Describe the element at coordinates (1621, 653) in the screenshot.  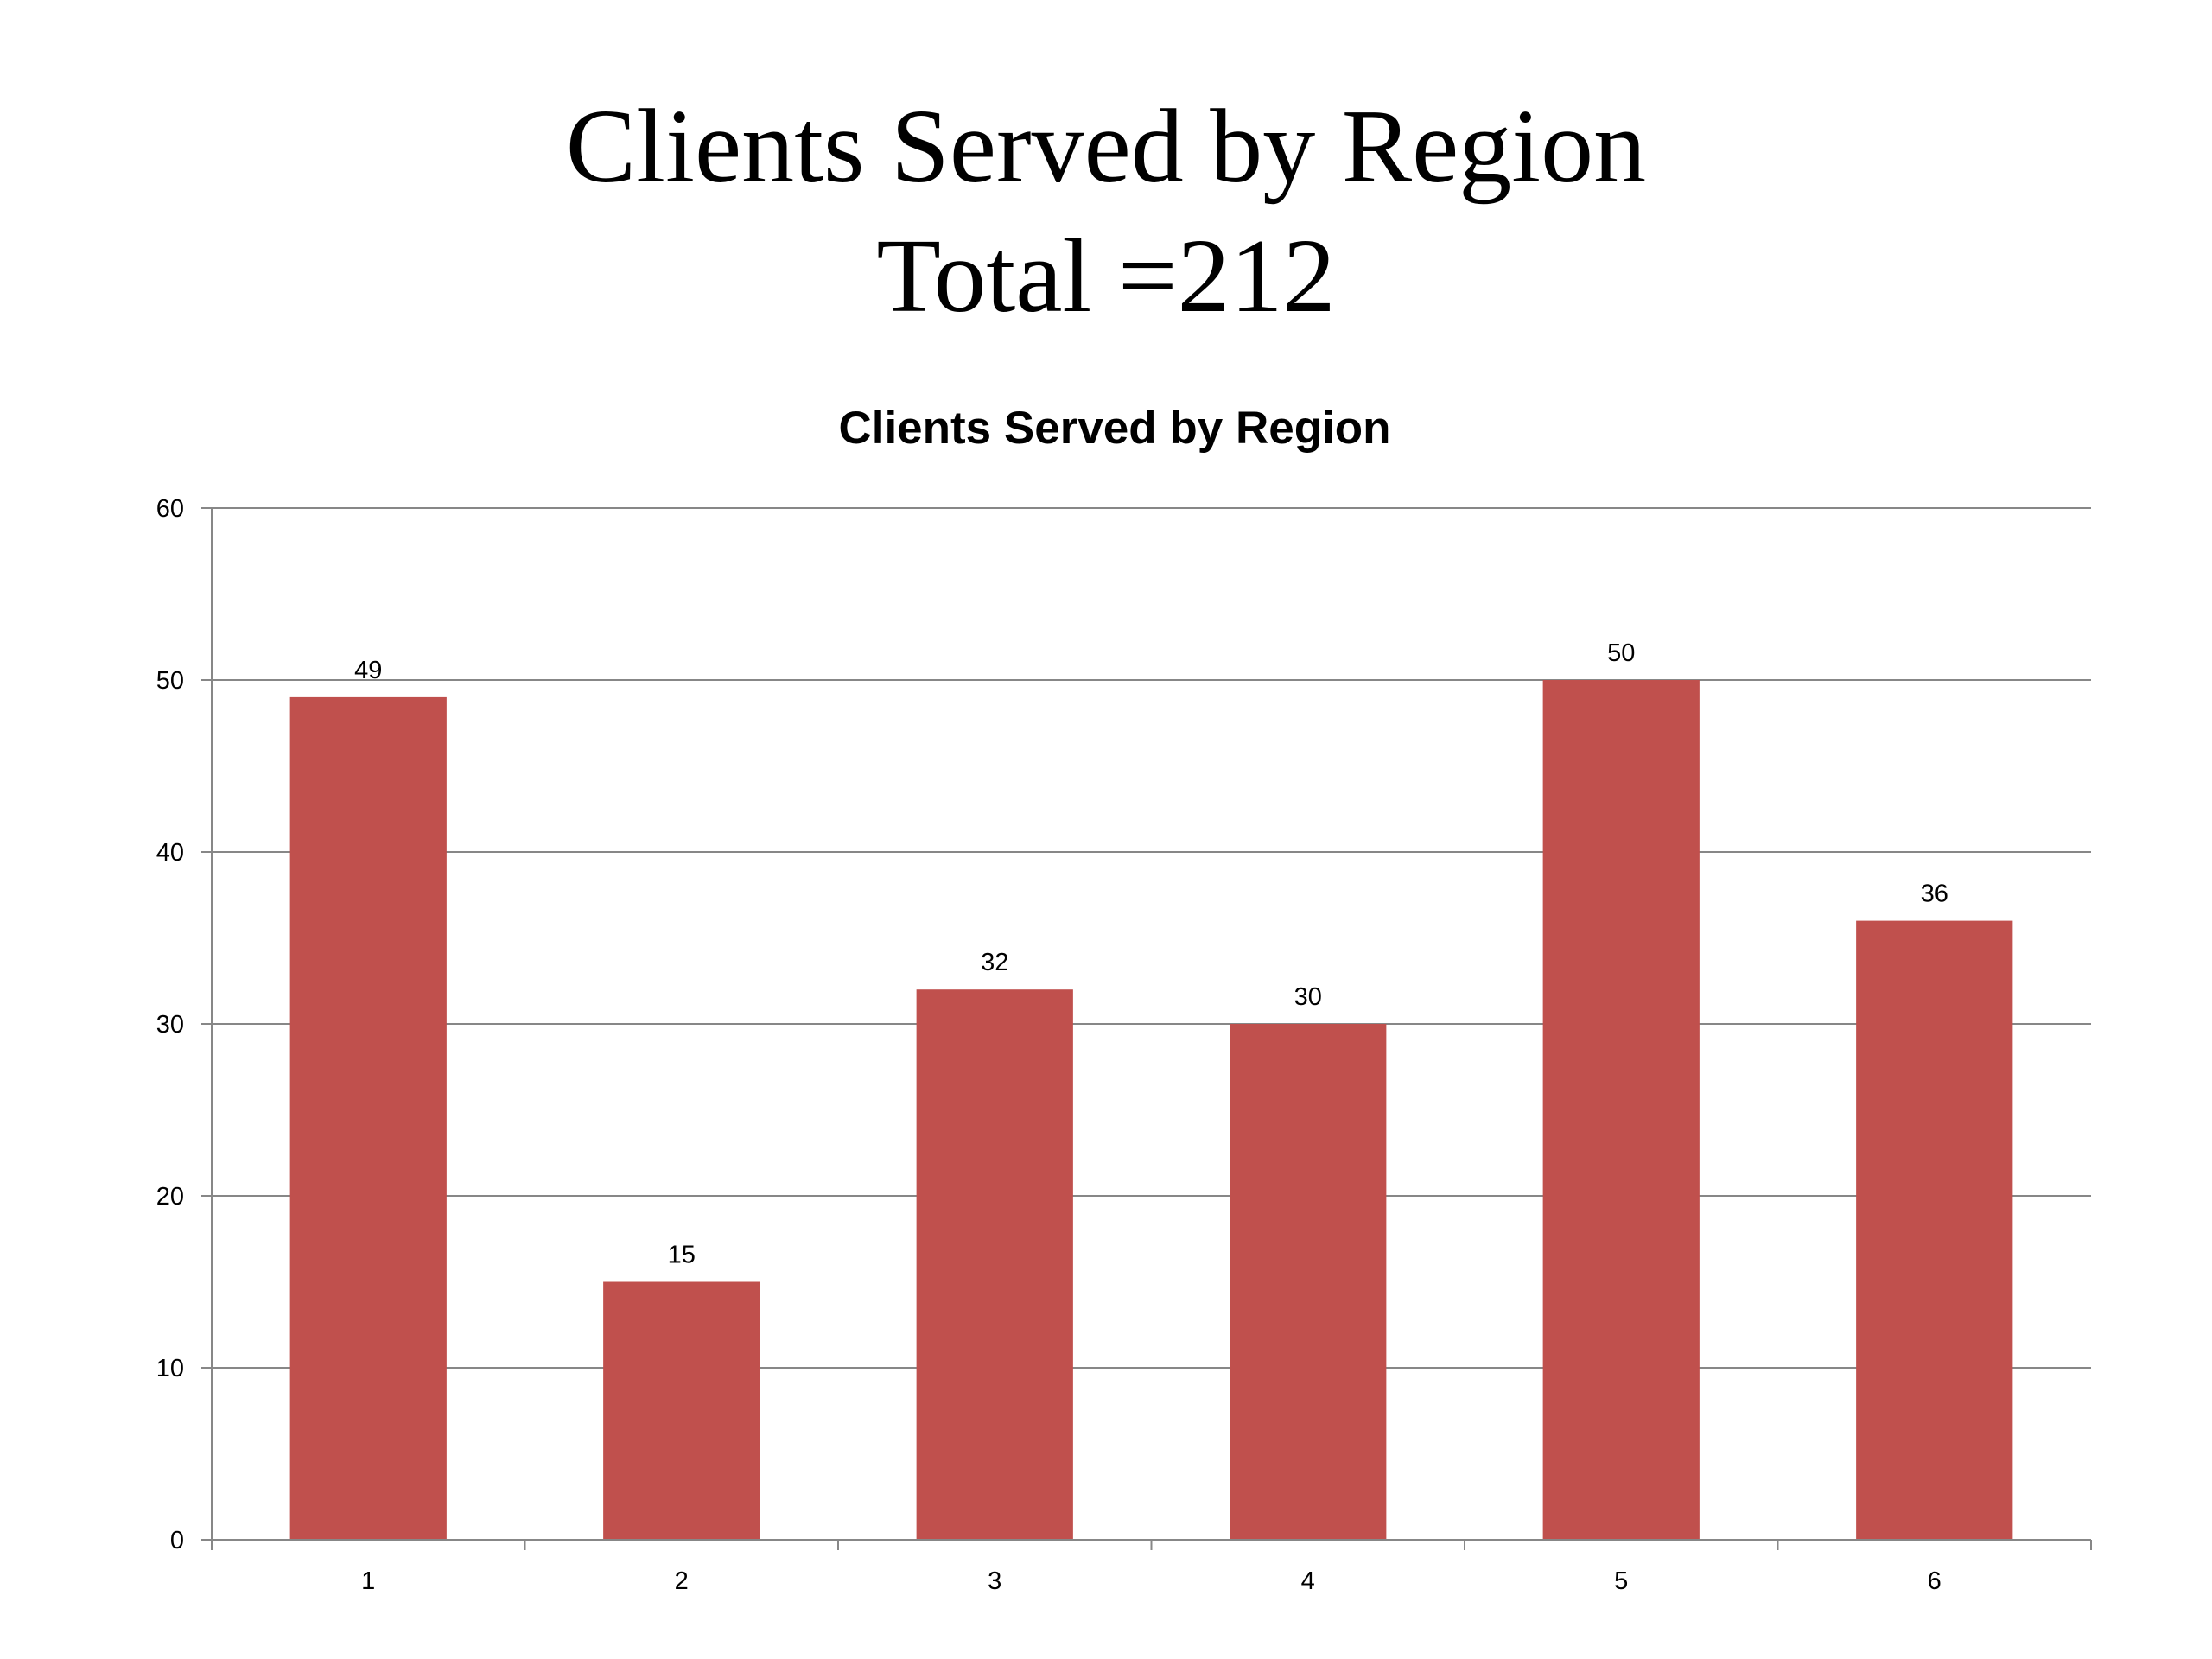
I see `data-label: 50` at that location.